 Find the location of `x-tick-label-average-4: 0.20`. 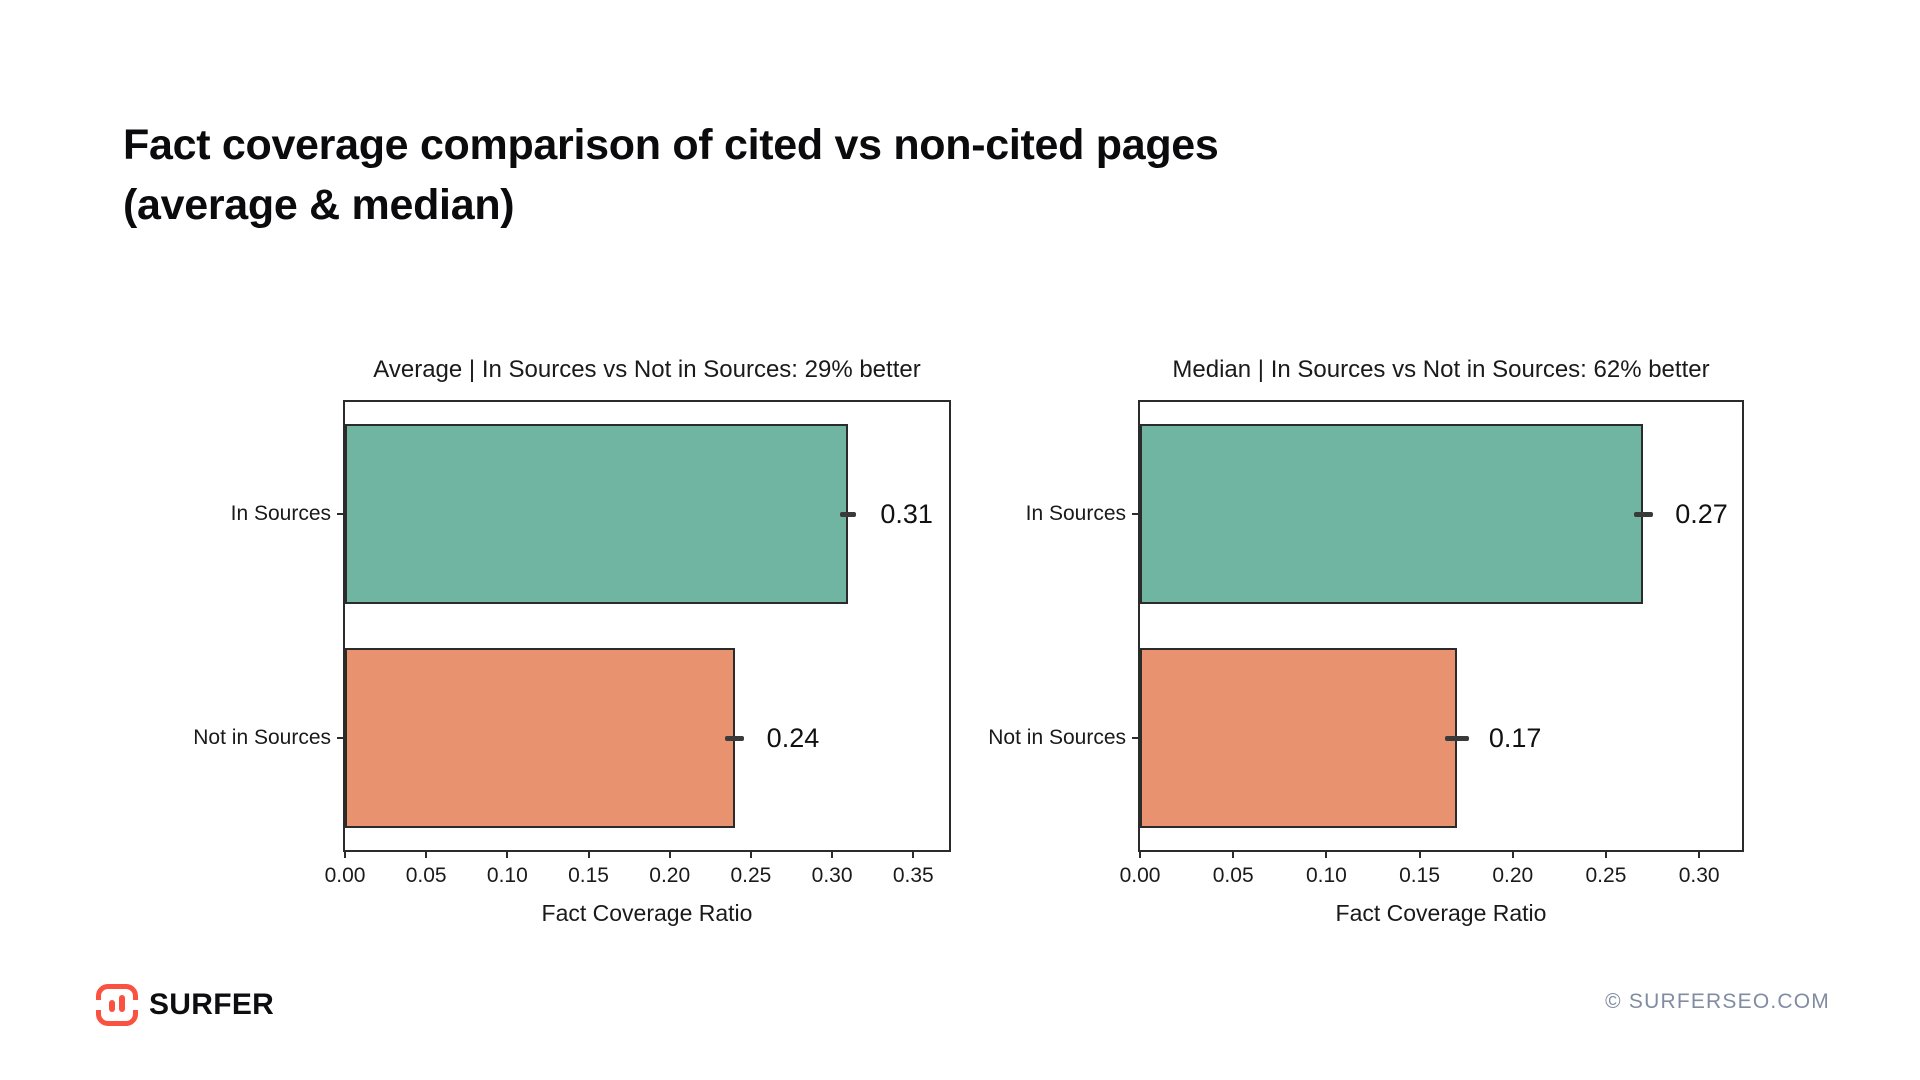

x-tick-label-average-4: 0.20 is located at coordinates (670, 875).